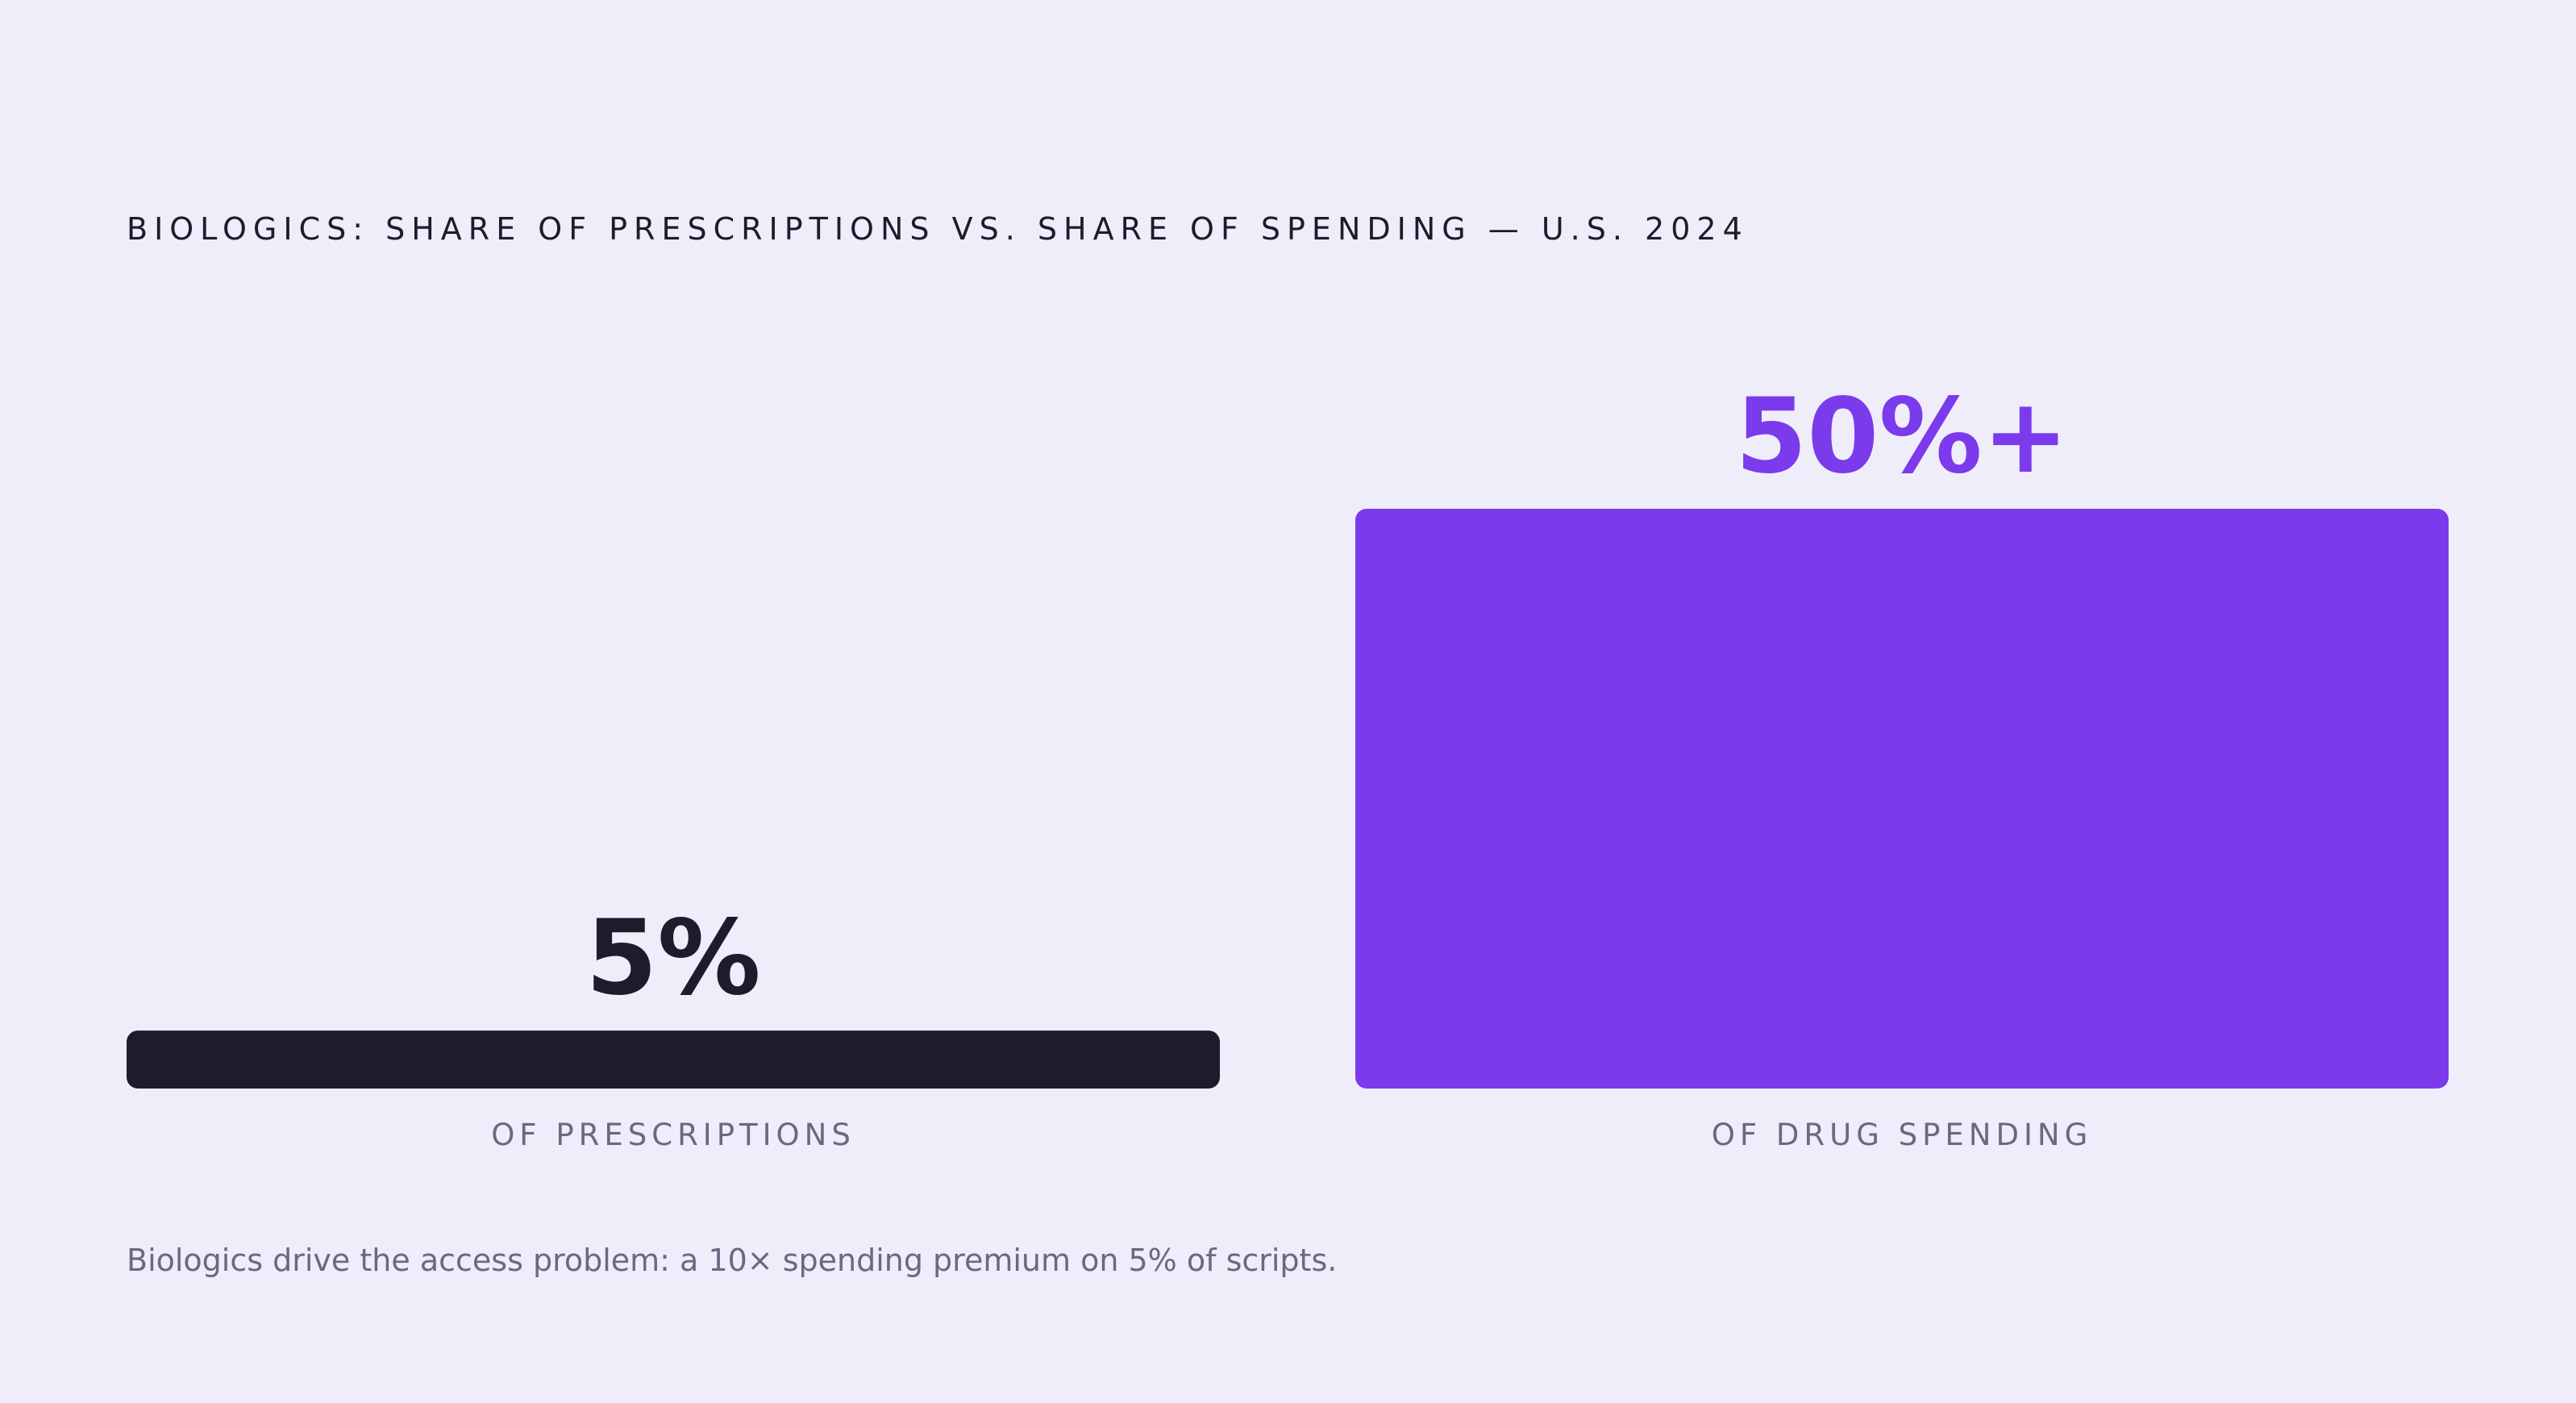 The width and height of the screenshot is (2576, 1403). Describe the element at coordinates (673, 1135) in the screenshot. I see `category-label-1: OF PRESCRIPTIONS` at that location.